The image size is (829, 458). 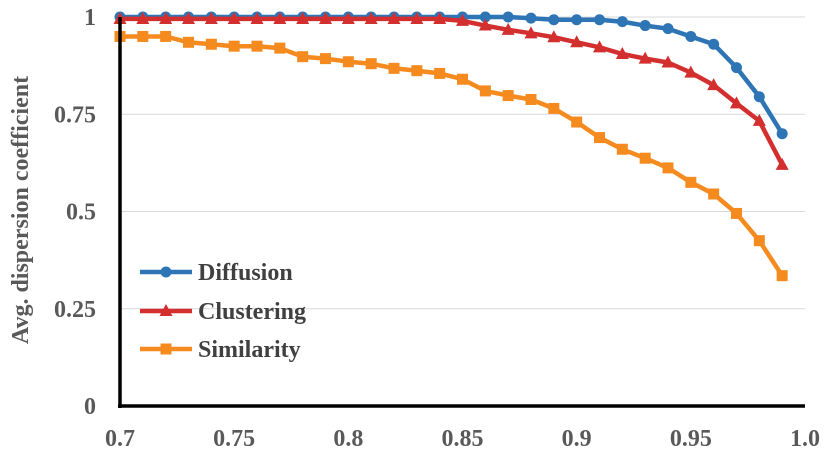 I want to click on legend-clustering-marker, so click(x=166, y=310).